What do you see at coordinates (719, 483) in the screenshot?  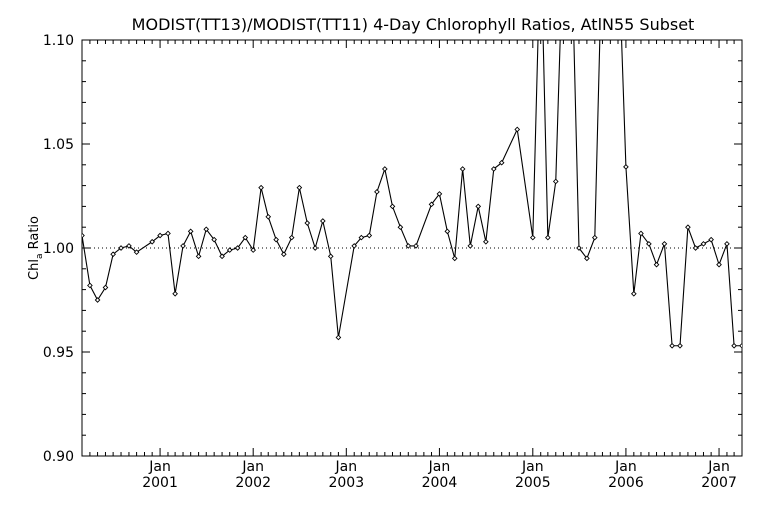 I see `x-tick-label-year: 2007` at bounding box center [719, 483].